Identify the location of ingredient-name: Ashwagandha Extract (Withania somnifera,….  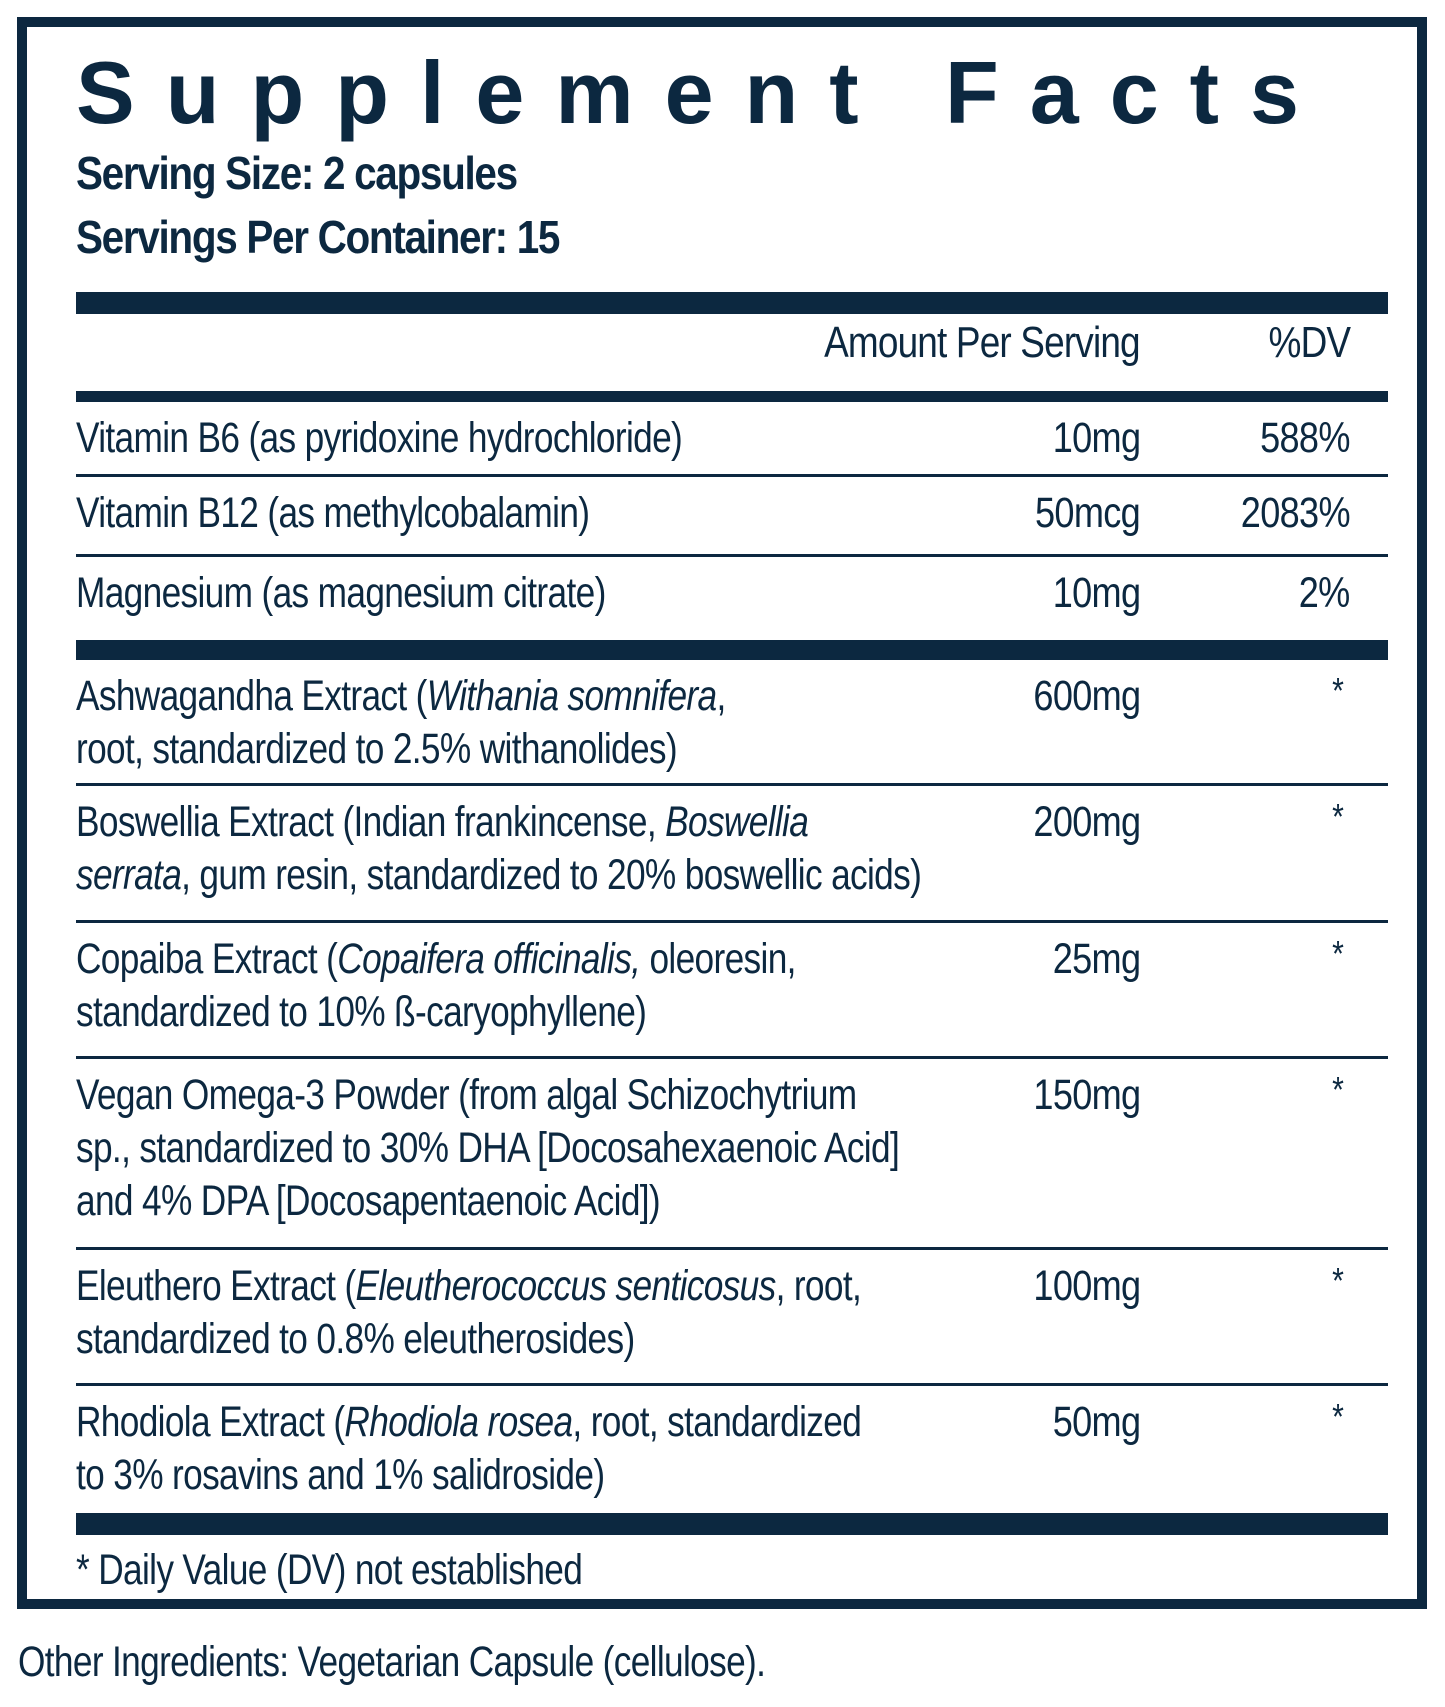
(401, 722).